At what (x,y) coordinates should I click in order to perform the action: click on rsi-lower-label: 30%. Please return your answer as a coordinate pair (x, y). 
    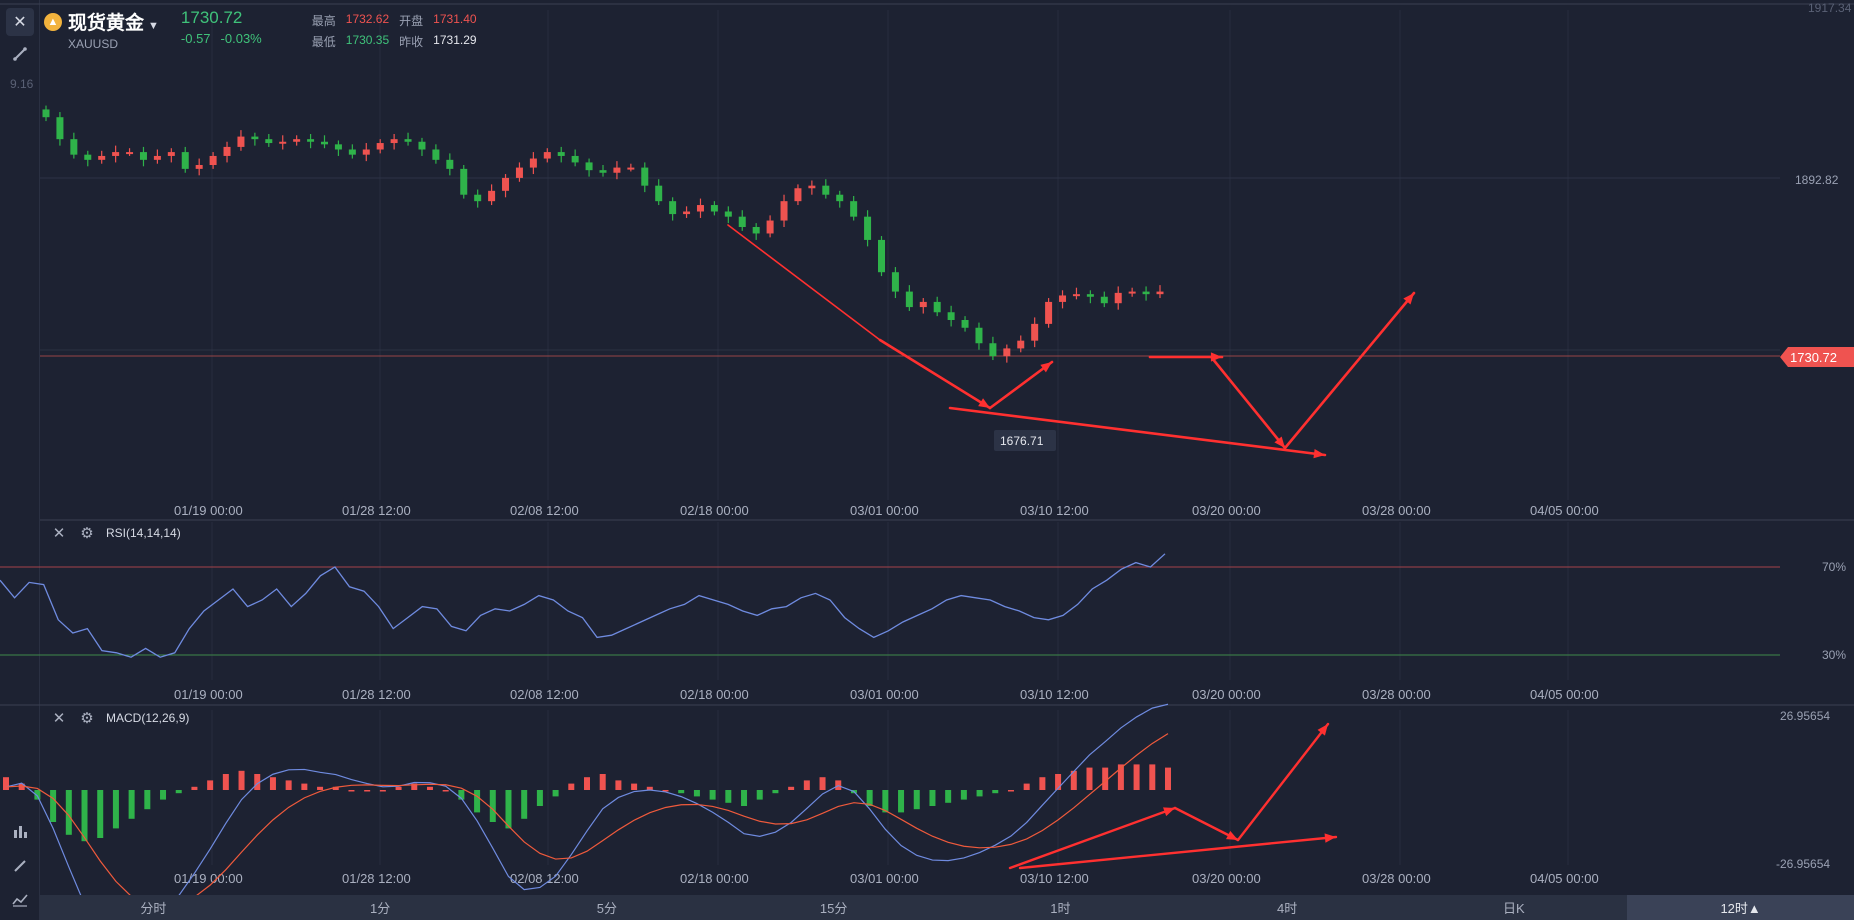
    Looking at the image, I should click on (1834, 655).